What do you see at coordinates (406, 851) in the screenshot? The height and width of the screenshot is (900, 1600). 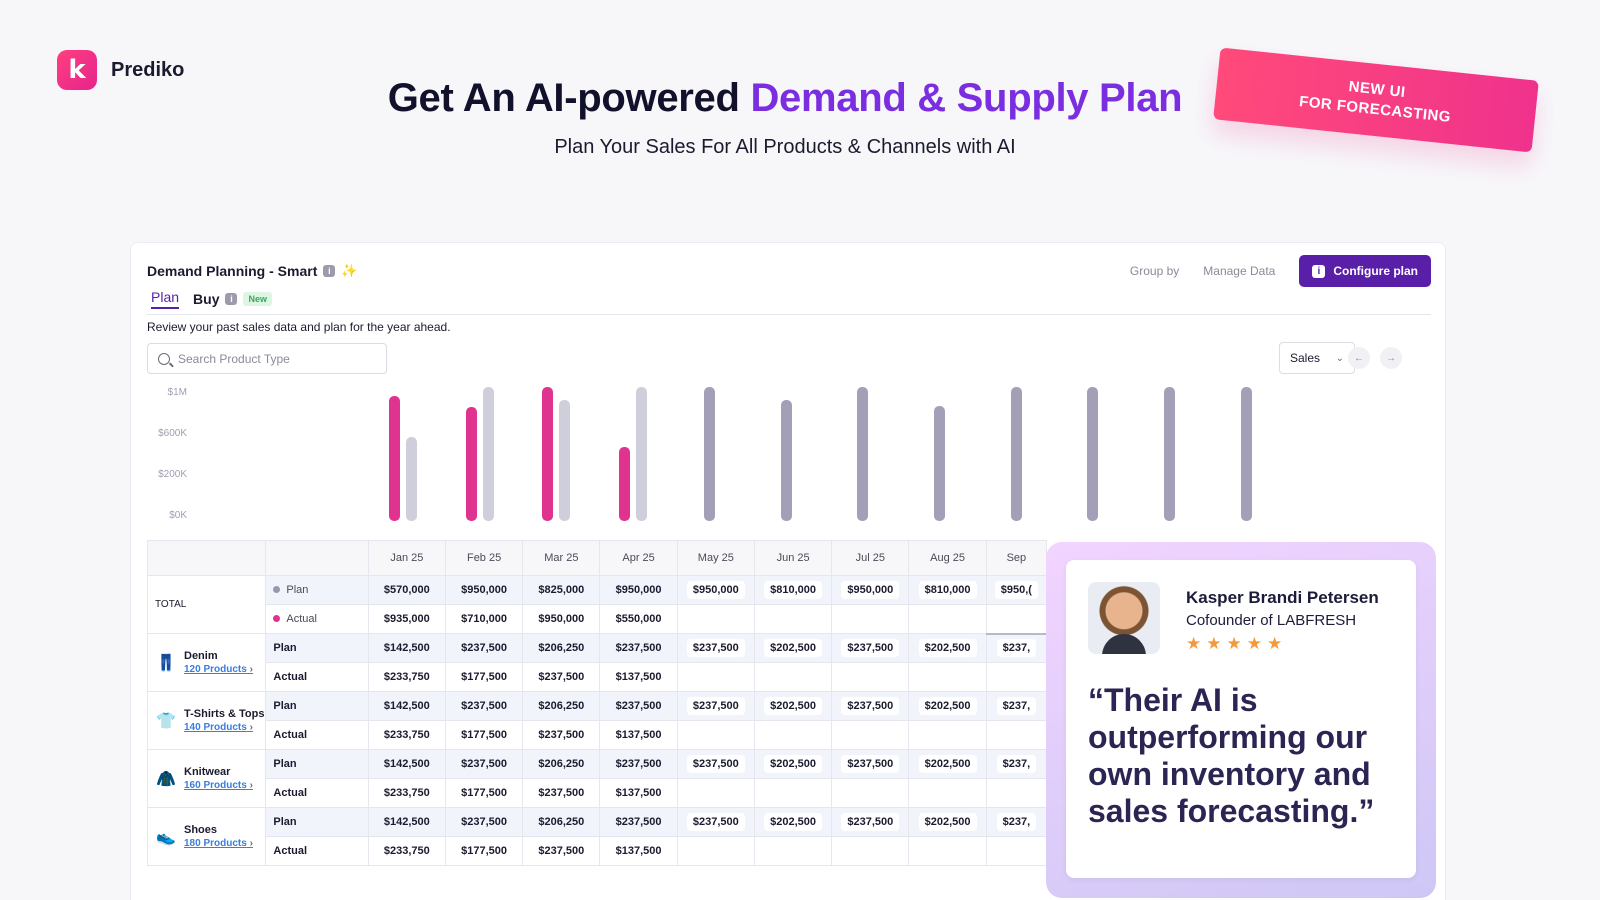 I see `actual-value: $233,750` at bounding box center [406, 851].